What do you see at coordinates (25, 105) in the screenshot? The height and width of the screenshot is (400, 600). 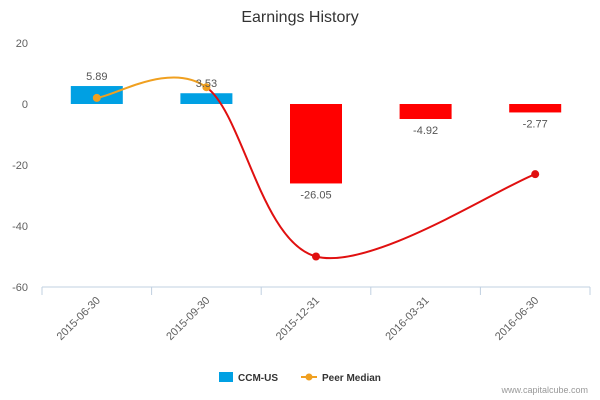 I see `y-tick-label: 0` at bounding box center [25, 105].